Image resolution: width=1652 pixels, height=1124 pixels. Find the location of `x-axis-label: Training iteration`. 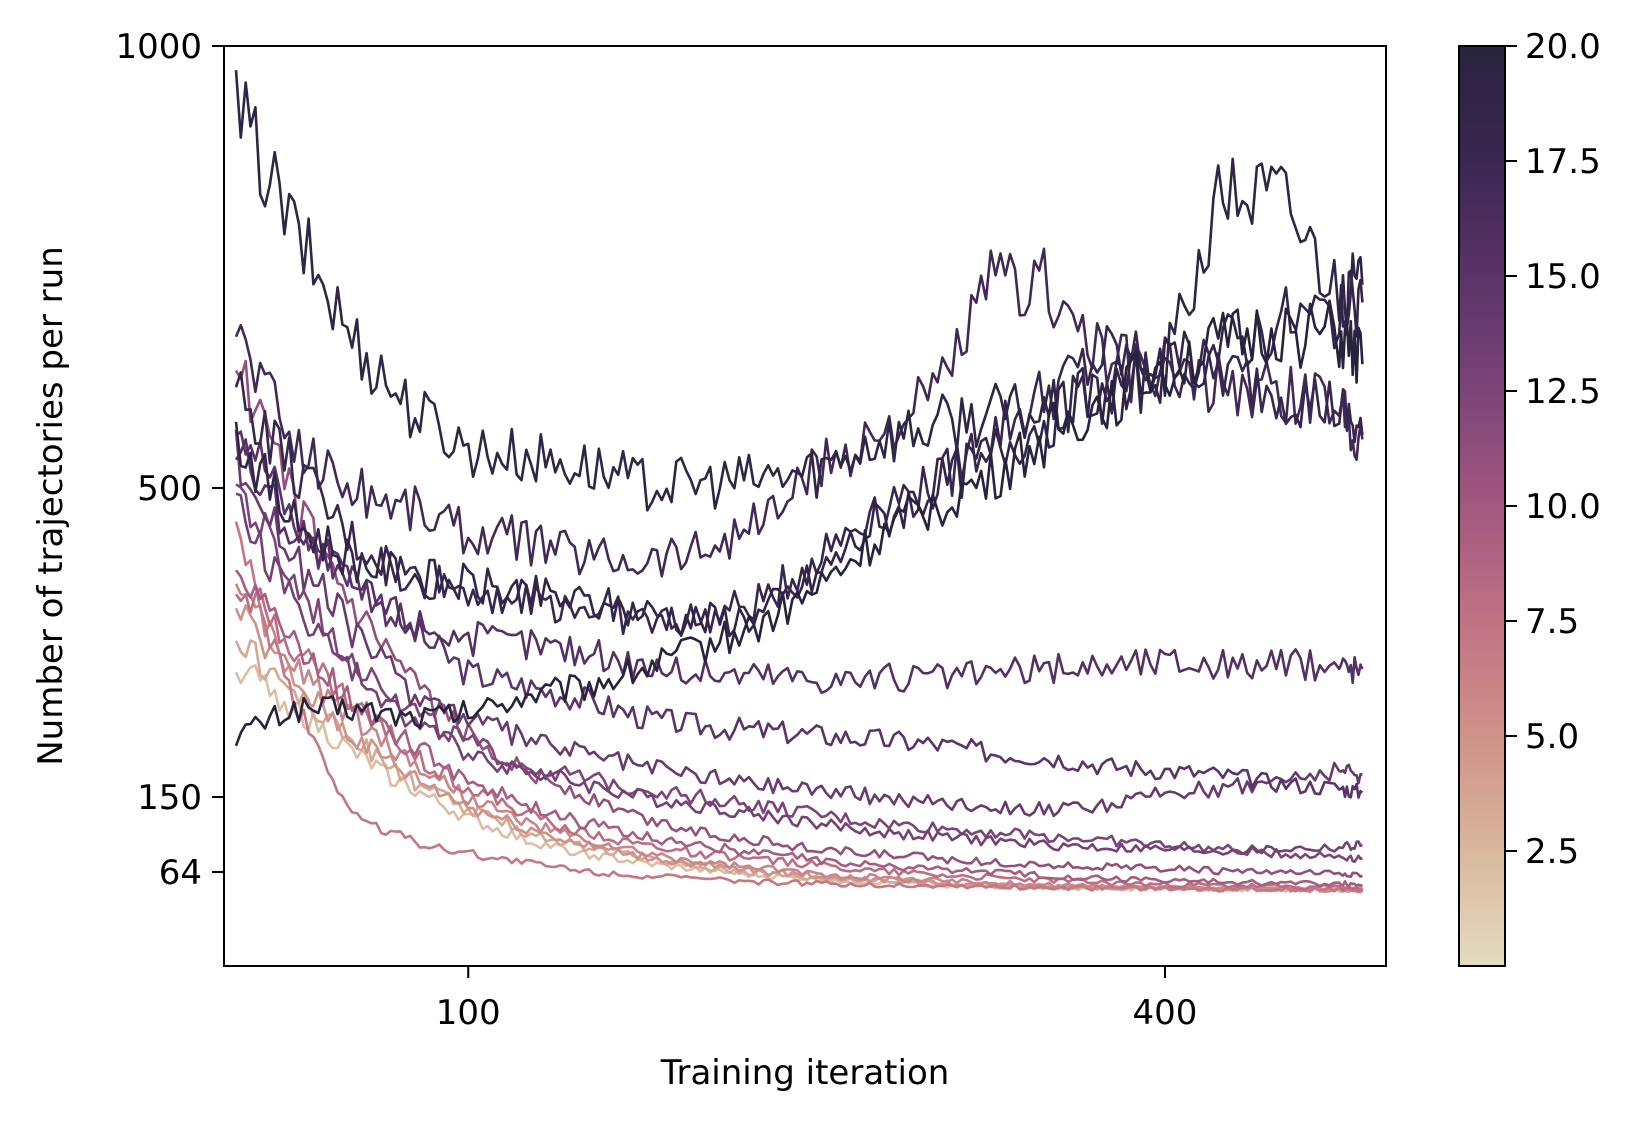

x-axis-label: Training iteration is located at coordinates (805, 1073).